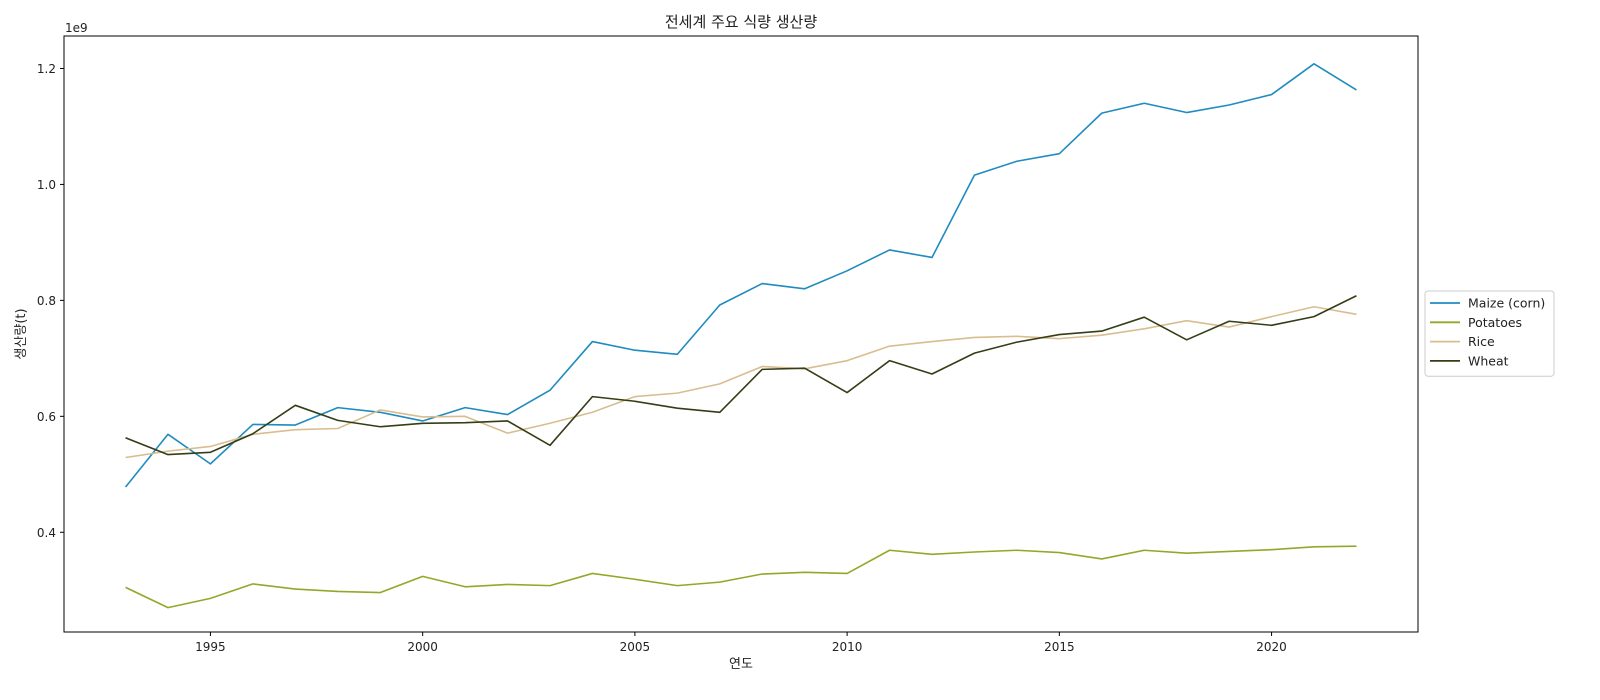  I want to click on x-tick-label: 2000, so click(422, 647).